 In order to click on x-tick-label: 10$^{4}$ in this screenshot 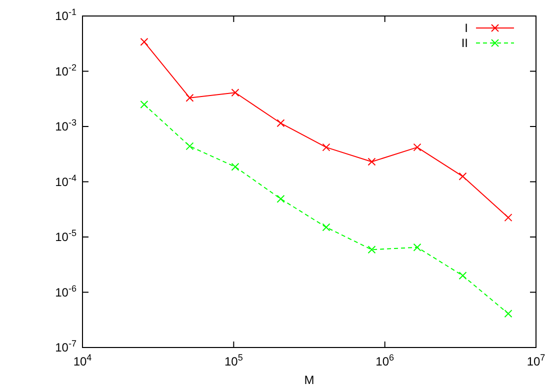, I will do `click(82, 360)`.